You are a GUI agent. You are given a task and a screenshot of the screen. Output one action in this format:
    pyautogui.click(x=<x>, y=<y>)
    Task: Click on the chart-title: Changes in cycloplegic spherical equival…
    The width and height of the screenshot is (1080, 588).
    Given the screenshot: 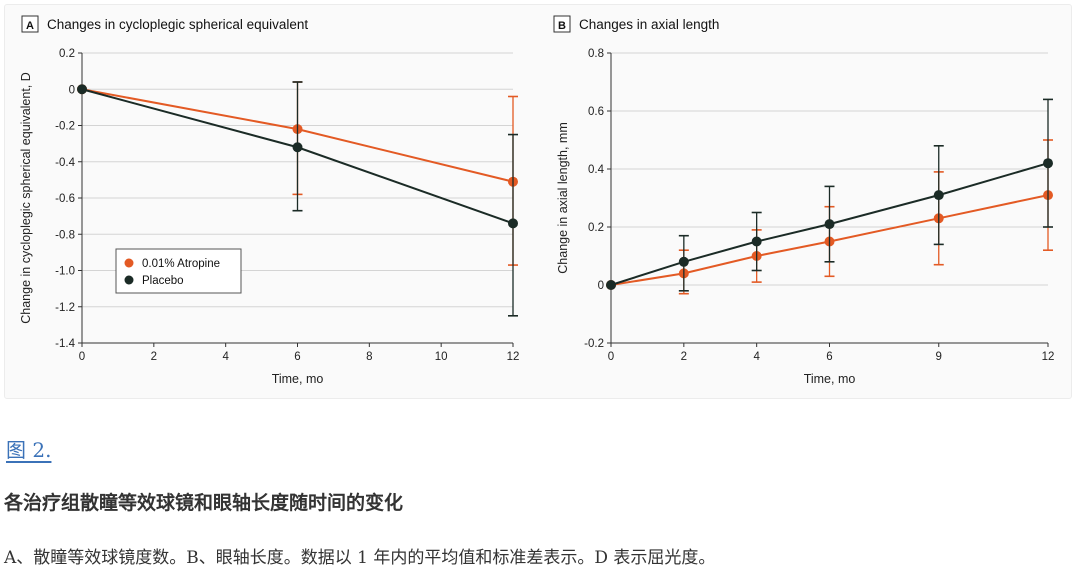 What is the action you would take?
    pyautogui.click(x=177, y=24)
    